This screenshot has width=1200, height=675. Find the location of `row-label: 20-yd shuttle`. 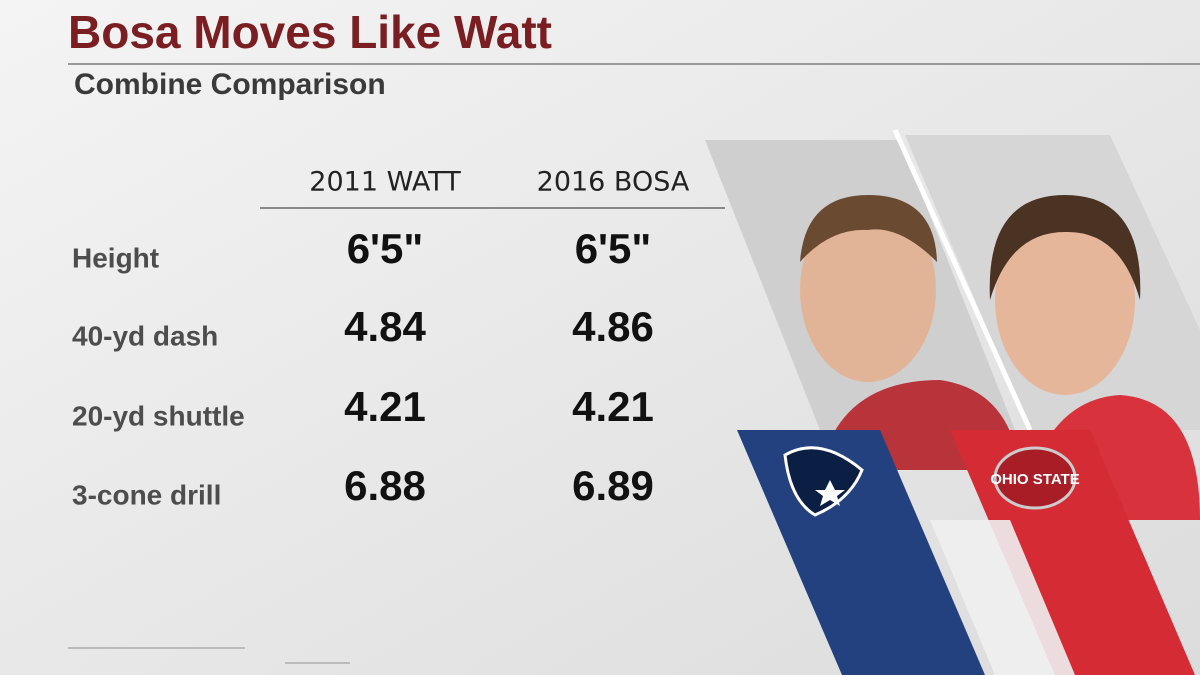

row-label: 20-yd shuttle is located at coordinates (158, 415).